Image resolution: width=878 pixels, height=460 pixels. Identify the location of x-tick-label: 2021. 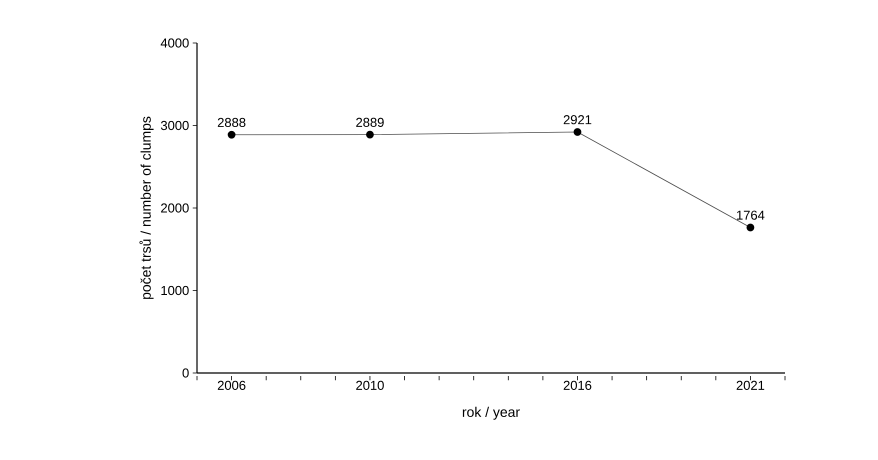
(750, 385).